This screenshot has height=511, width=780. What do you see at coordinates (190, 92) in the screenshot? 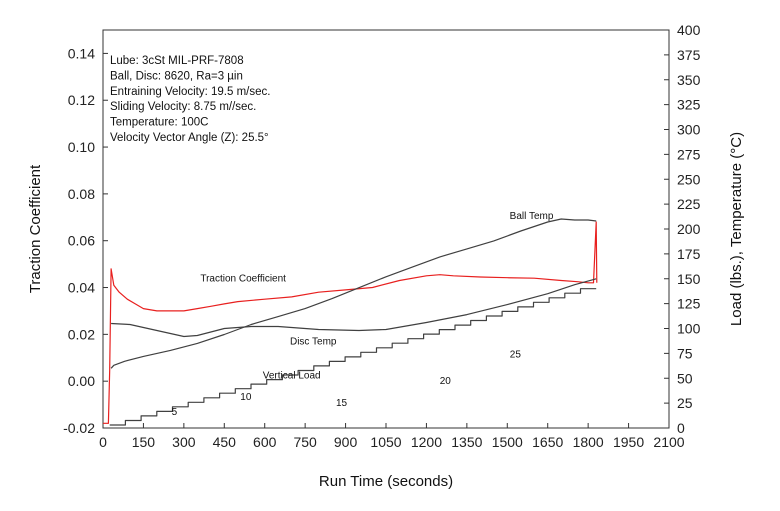
I see `info-line: Entraining Velocity: 19.5 m/sec.` at bounding box center [190, 92].